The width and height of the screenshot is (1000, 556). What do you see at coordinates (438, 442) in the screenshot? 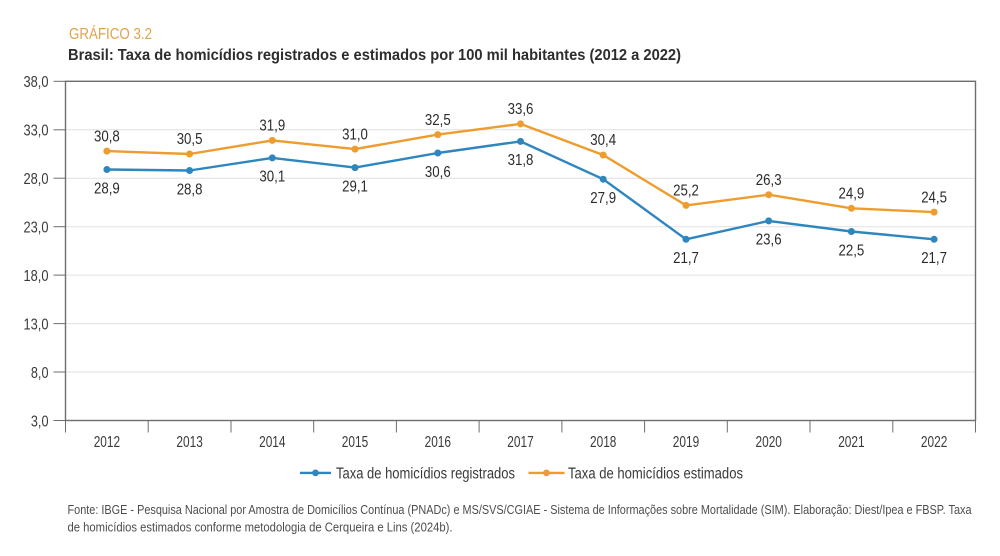
I see `svg-text: 2016` at bounding box center [438, 442].